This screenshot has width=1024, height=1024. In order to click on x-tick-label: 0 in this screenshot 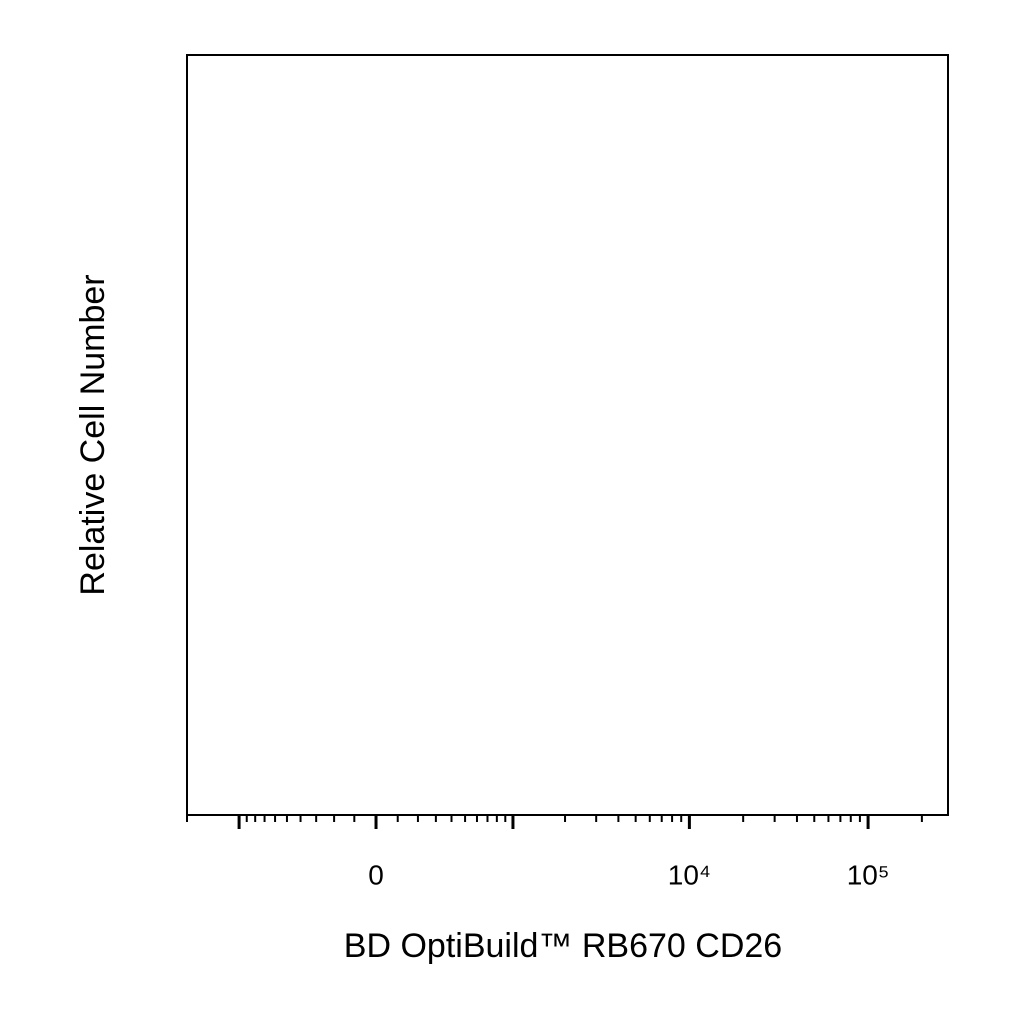, I will do `click(376, 874)`.